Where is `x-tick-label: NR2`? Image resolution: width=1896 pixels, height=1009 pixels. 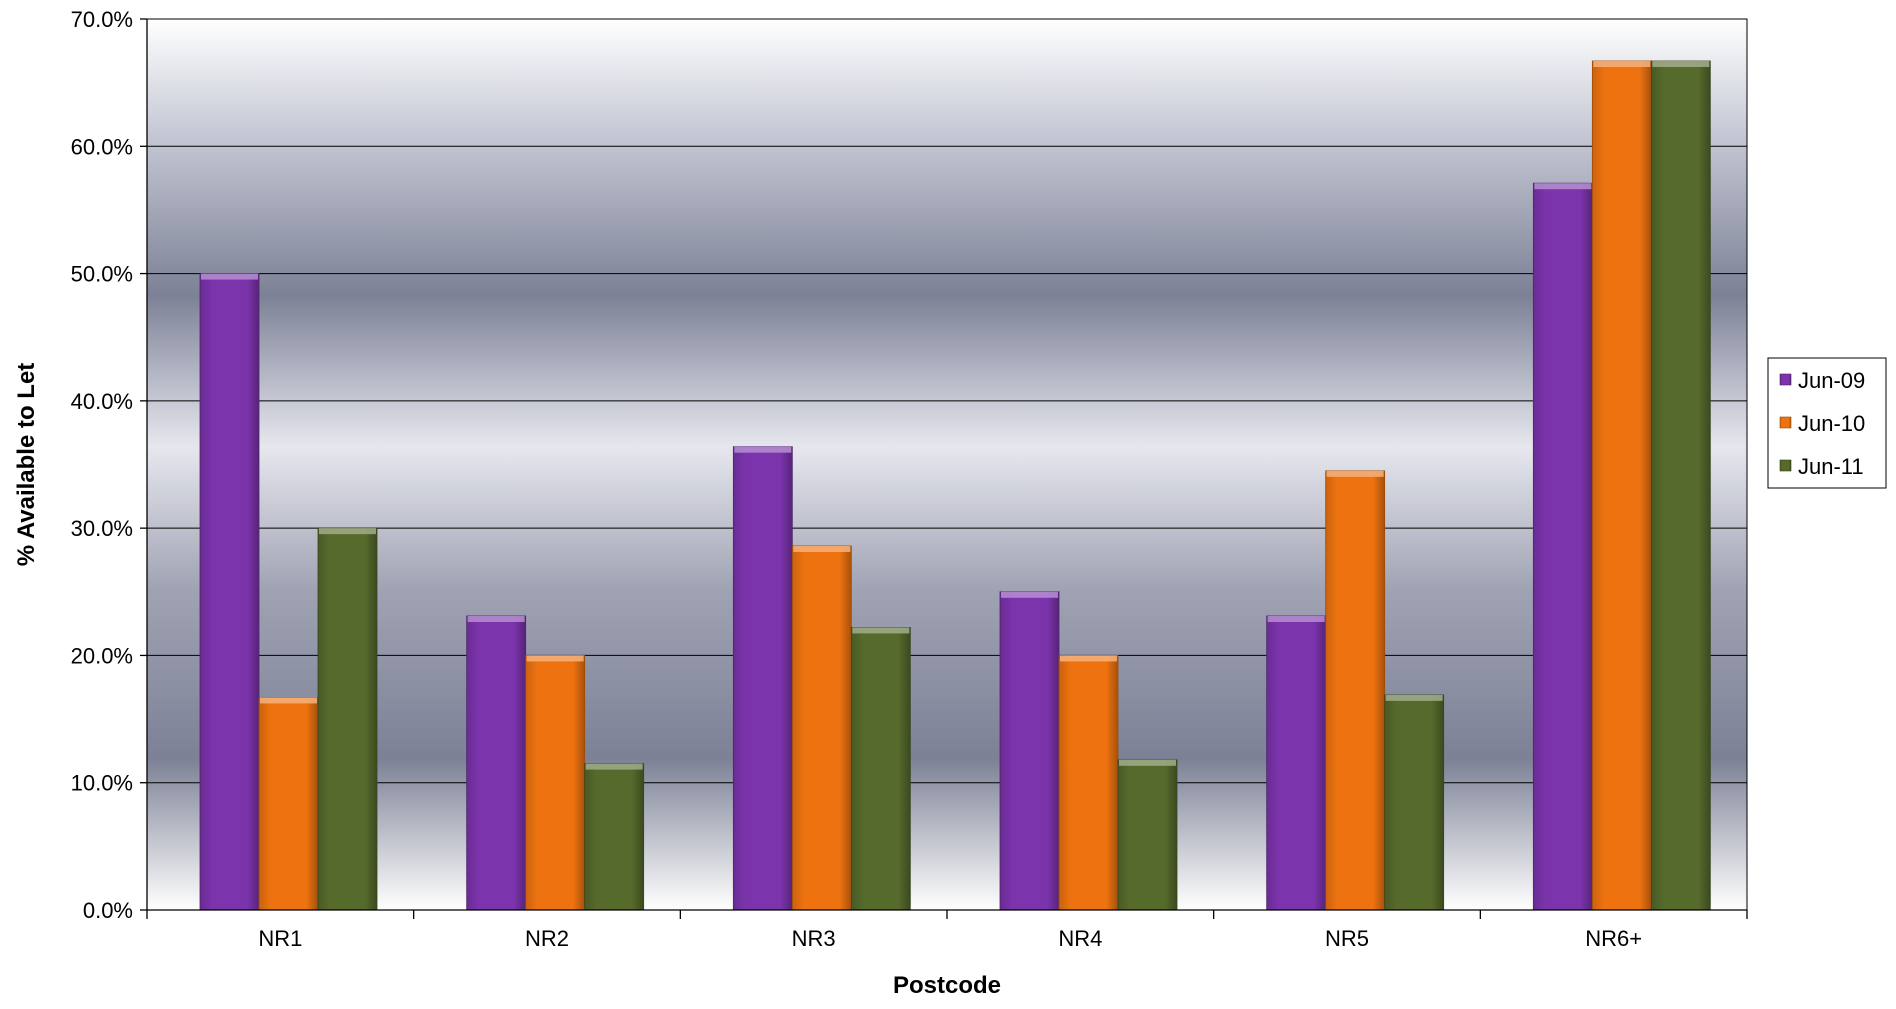
x-tick-label: NR2 is located at coordinates (547, 938).